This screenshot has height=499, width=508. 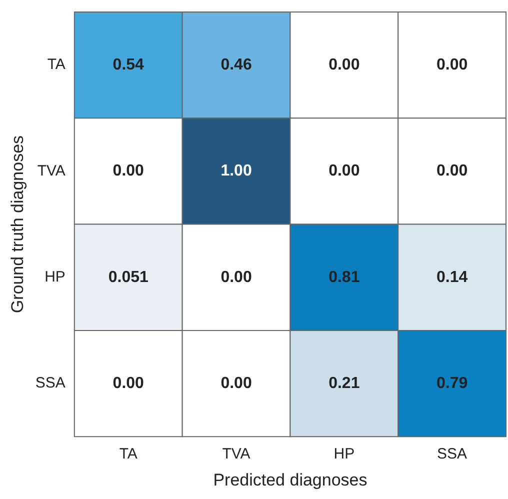 I want to click on y-tick-label: TVA, so click(x=51, y=171).